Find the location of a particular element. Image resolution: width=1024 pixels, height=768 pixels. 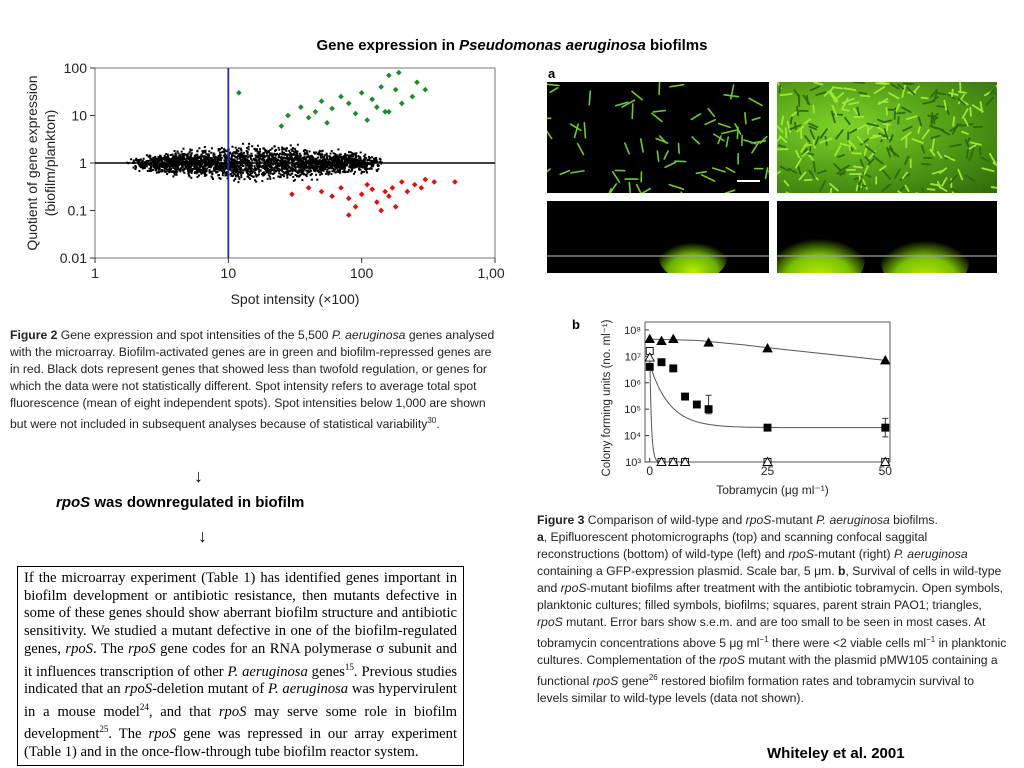

open-triangle-marker is located at coordinates (649, 357).